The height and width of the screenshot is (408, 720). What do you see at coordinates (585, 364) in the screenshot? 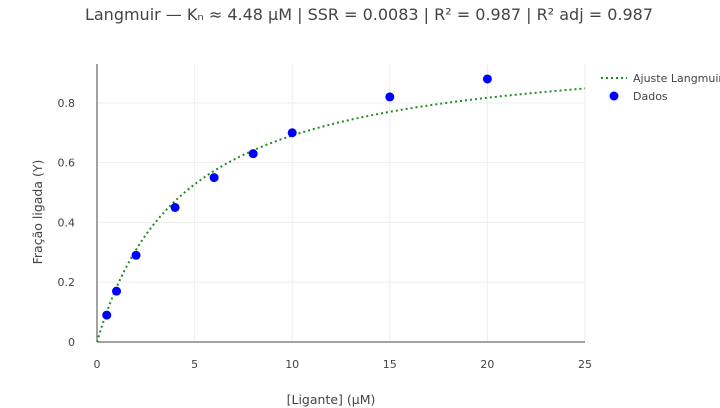
I see `x-tick-label: 25` at bounding box center [585, 364].